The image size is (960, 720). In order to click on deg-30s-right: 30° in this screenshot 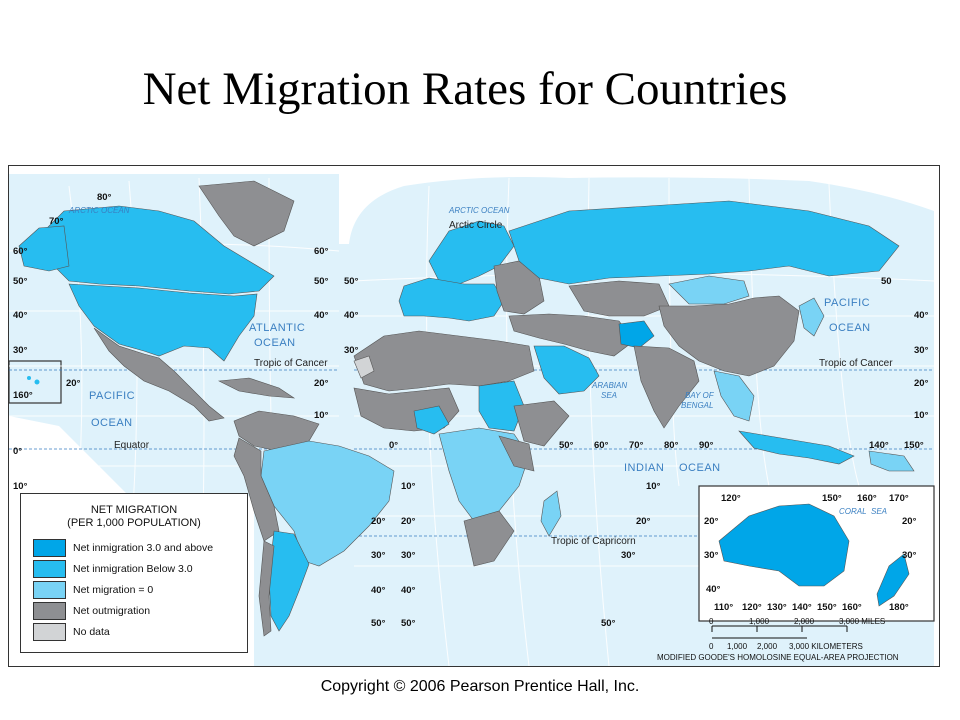, I will do `click(378, 555)`.